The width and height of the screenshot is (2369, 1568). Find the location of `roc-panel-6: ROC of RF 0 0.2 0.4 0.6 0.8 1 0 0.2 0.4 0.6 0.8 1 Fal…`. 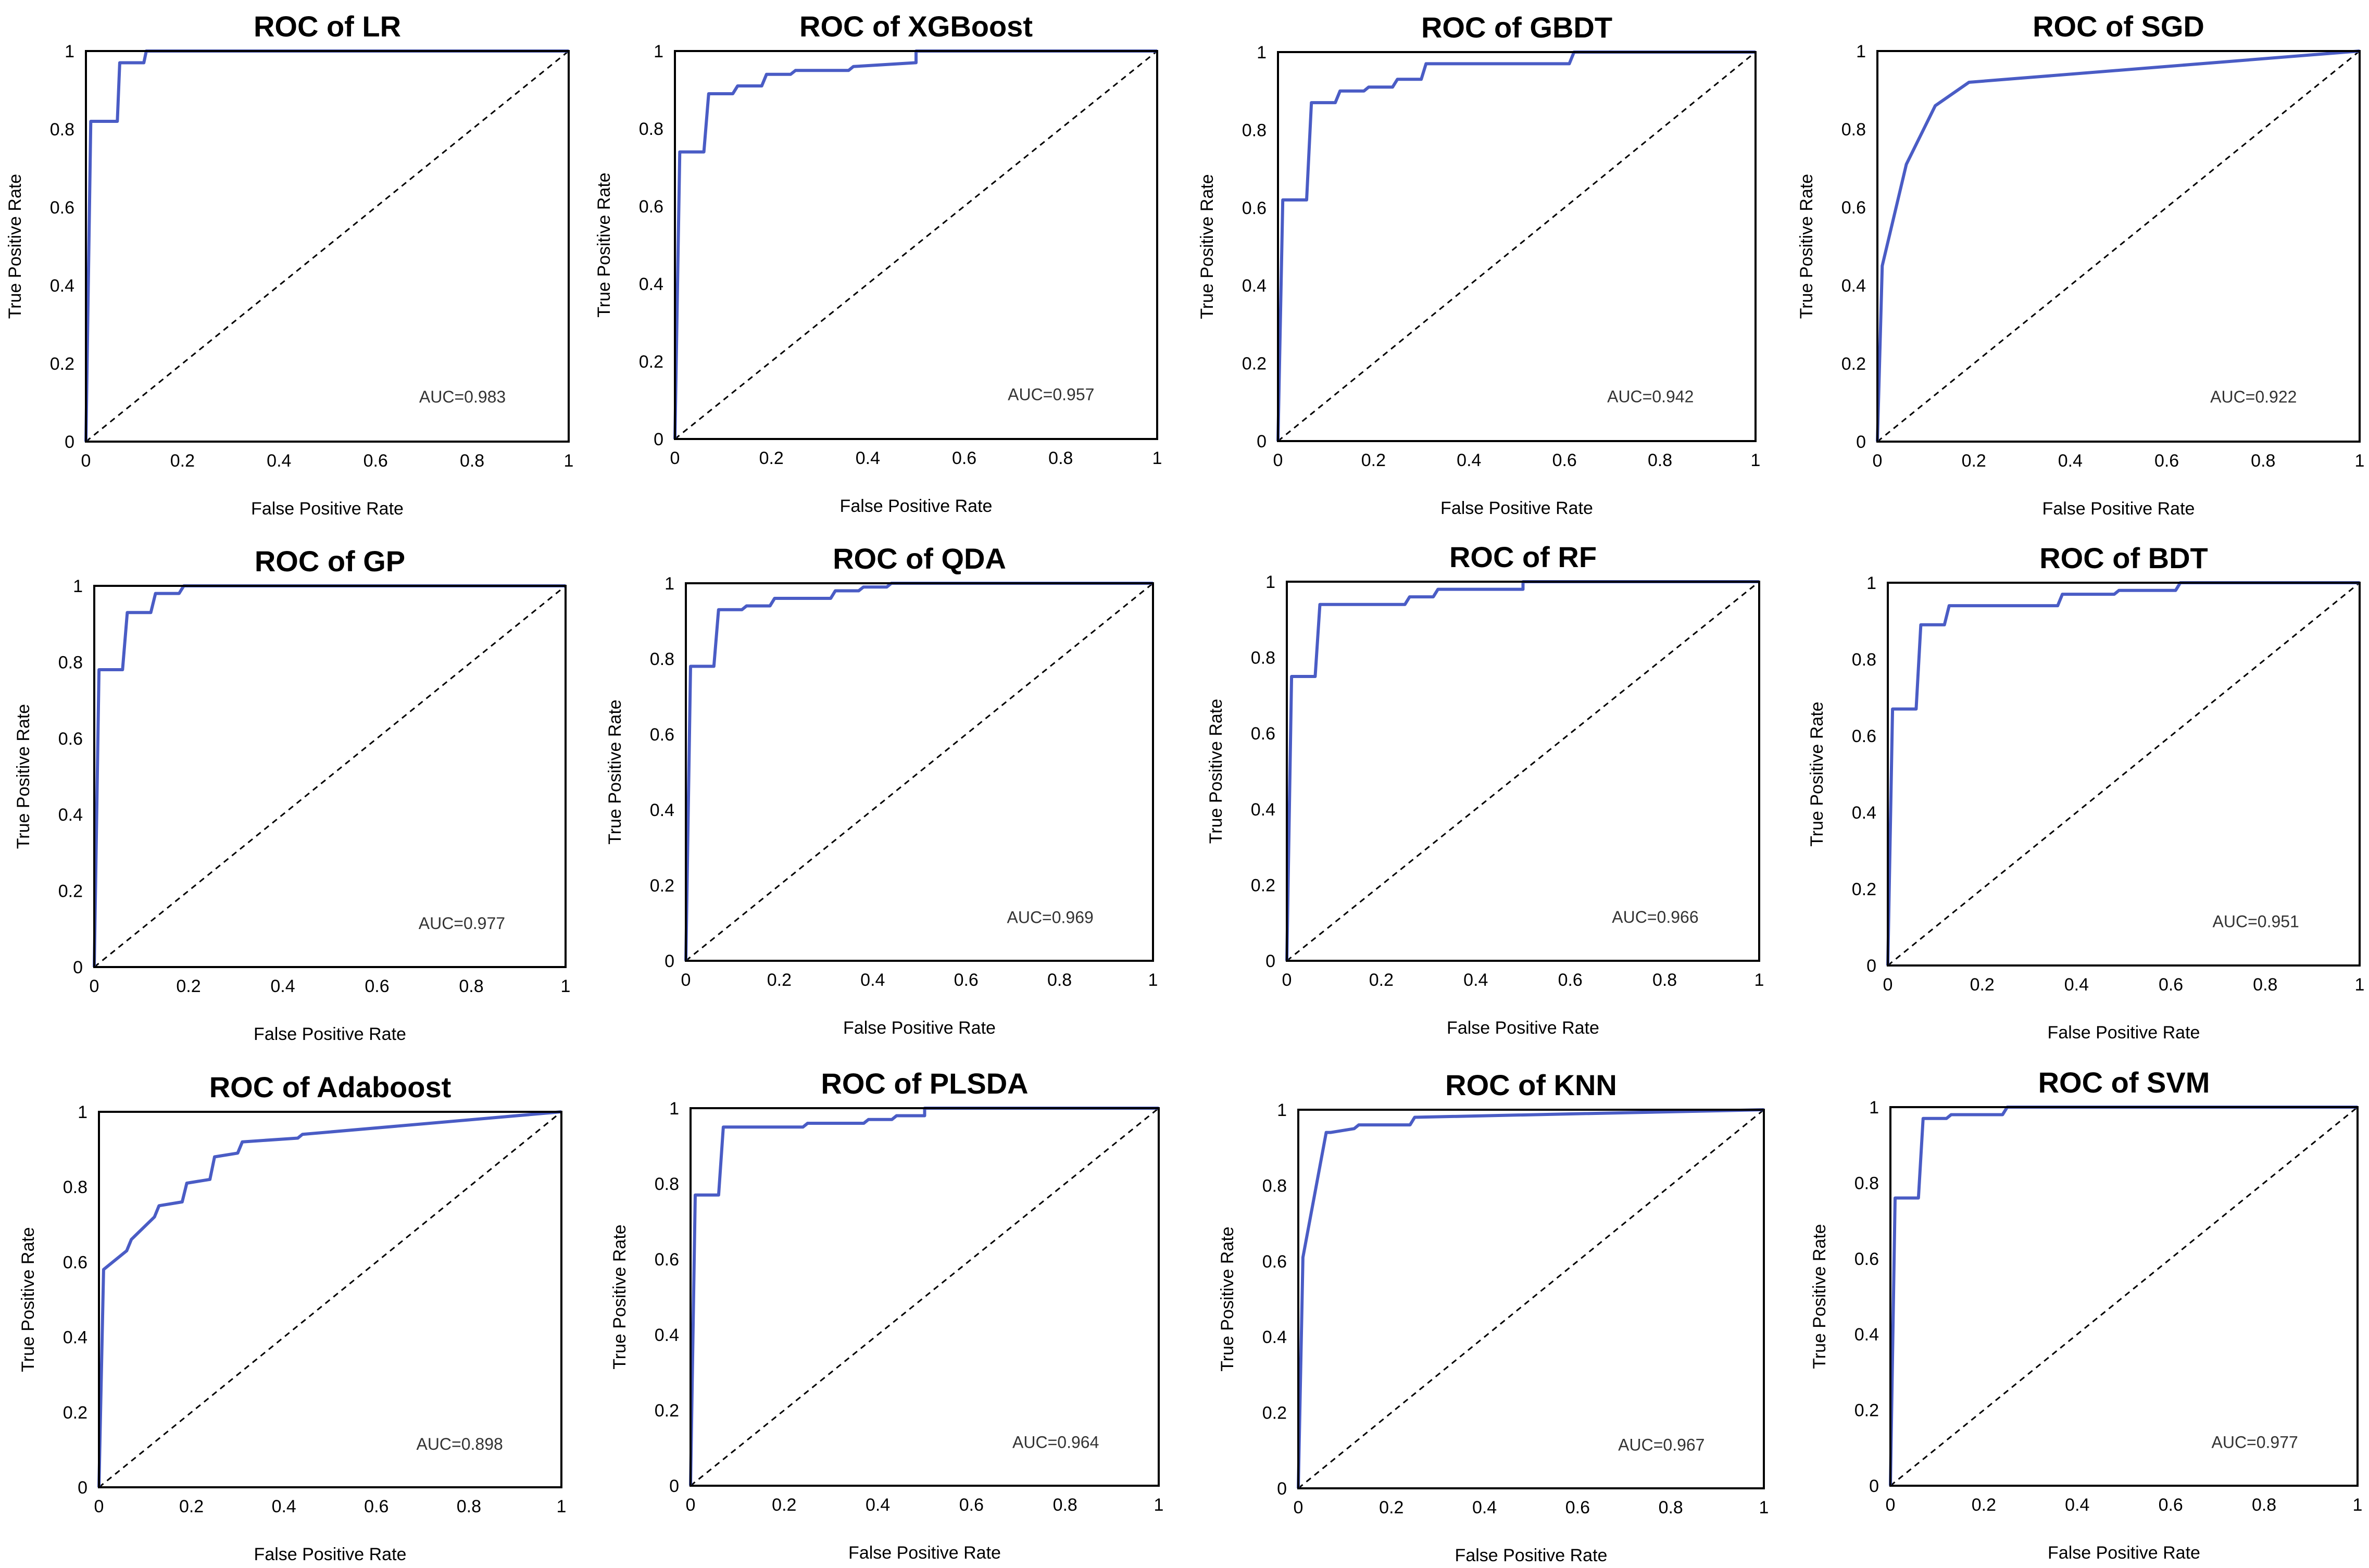

roc-panel-6: ROC of RF 0 0.2 0.4 0.6 0.8 1 0 0.2 0.4 0.6 0.8 1 Fal… is located at coordinates (1485, 790).